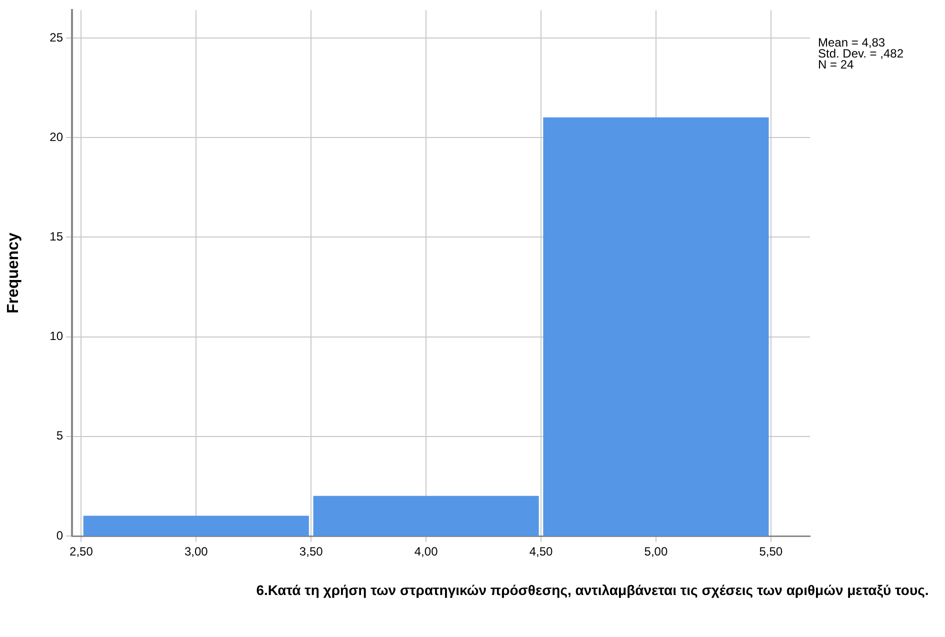 The width and height of the screenshot is (945, 637). Describe the element at coordinates (57, 336) in the screenshot. I see `y-tick-label: 10` at that location.